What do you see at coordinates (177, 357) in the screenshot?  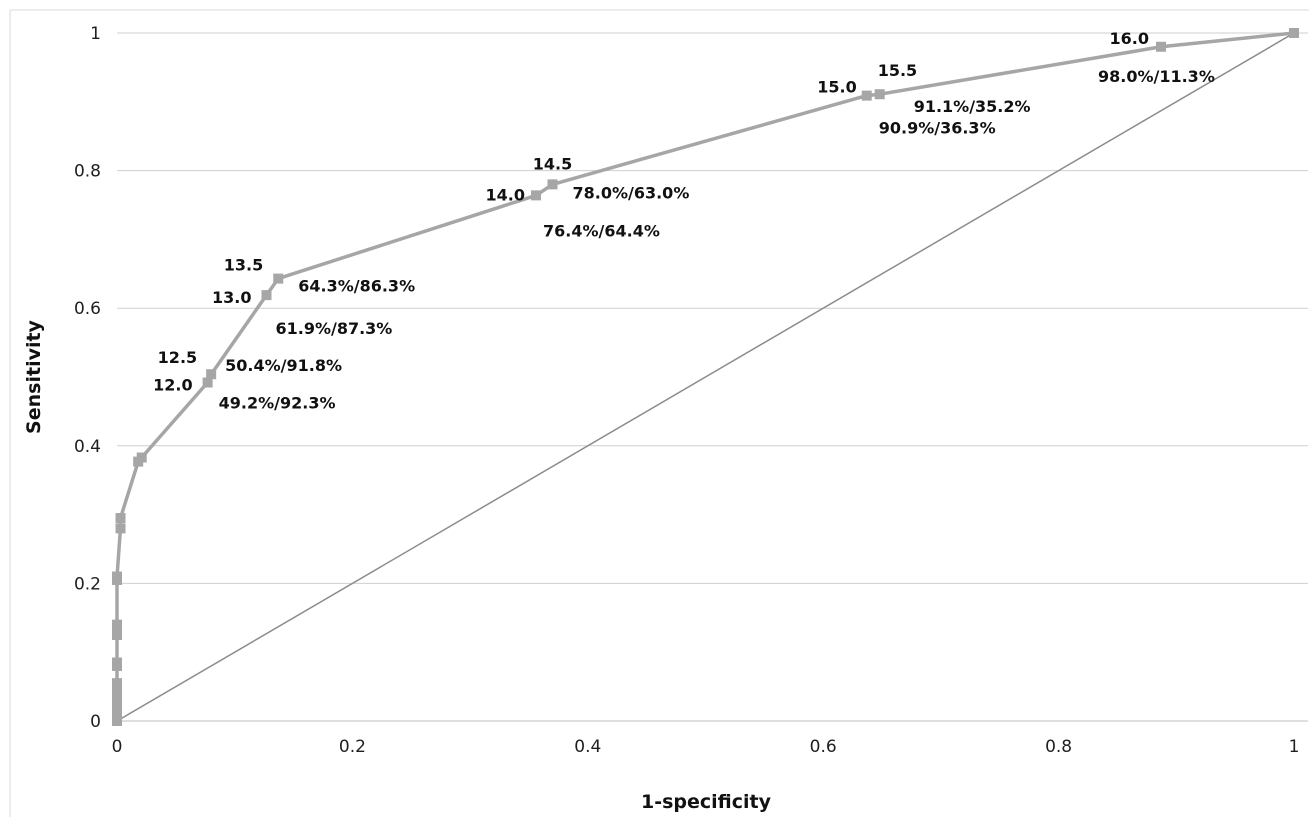 I see `point-label: 12.5` at bounding box center [177, 357].